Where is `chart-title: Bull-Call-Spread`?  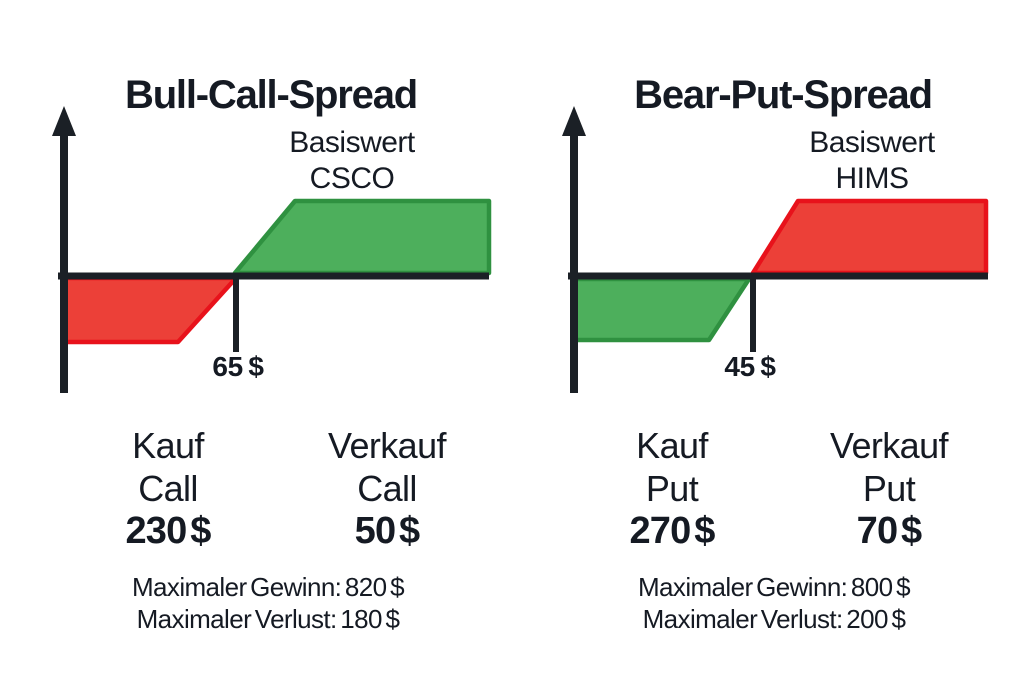 chart-title: Bull-Call-Spread is located at coordinates (271, 94).